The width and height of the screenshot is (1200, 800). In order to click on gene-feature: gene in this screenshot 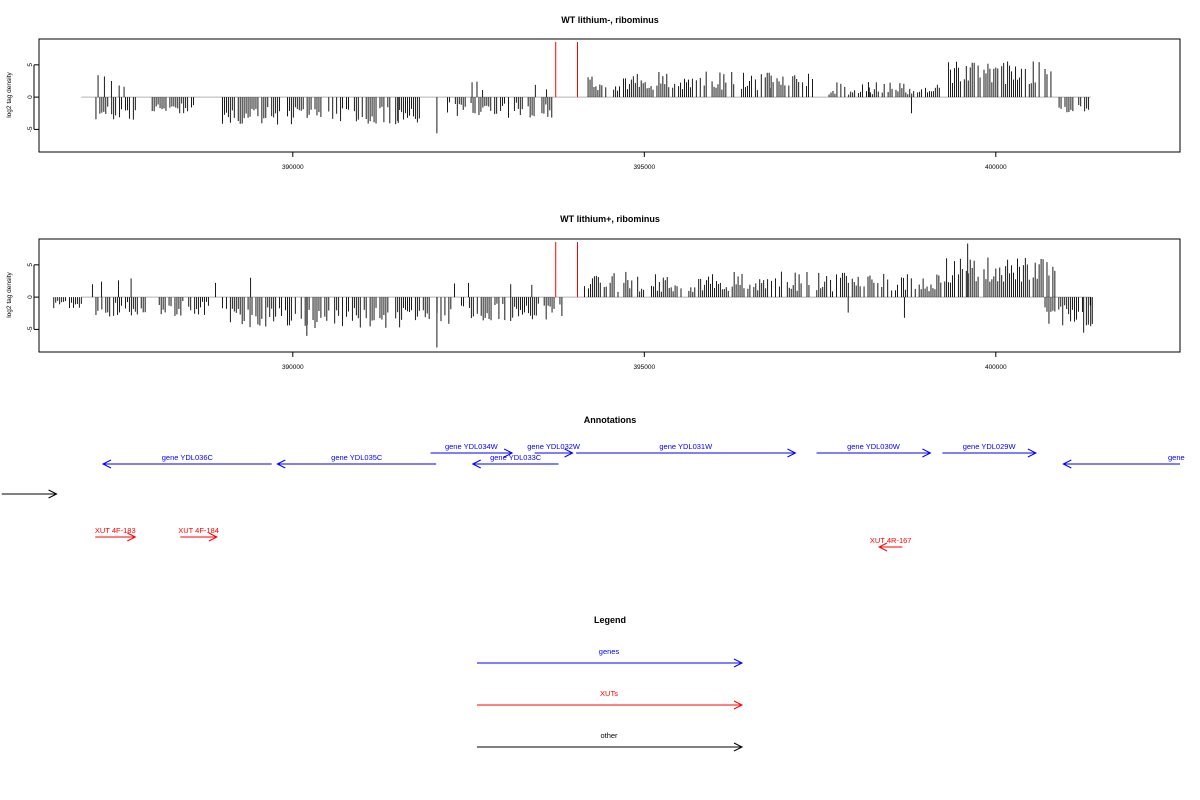, I will do `click(1123, 461)`.